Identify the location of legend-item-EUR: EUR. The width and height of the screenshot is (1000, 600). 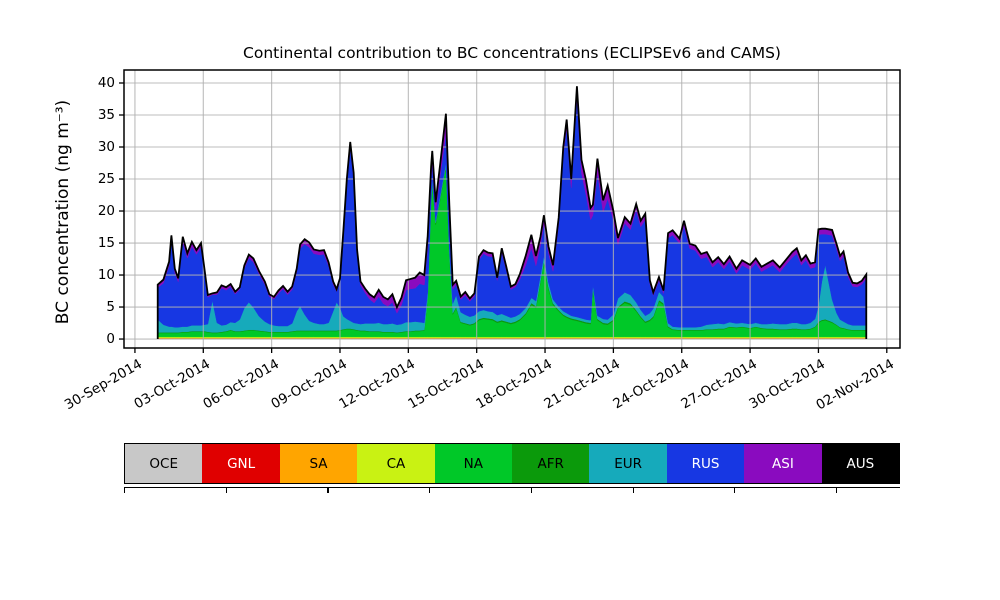
(628, 463).